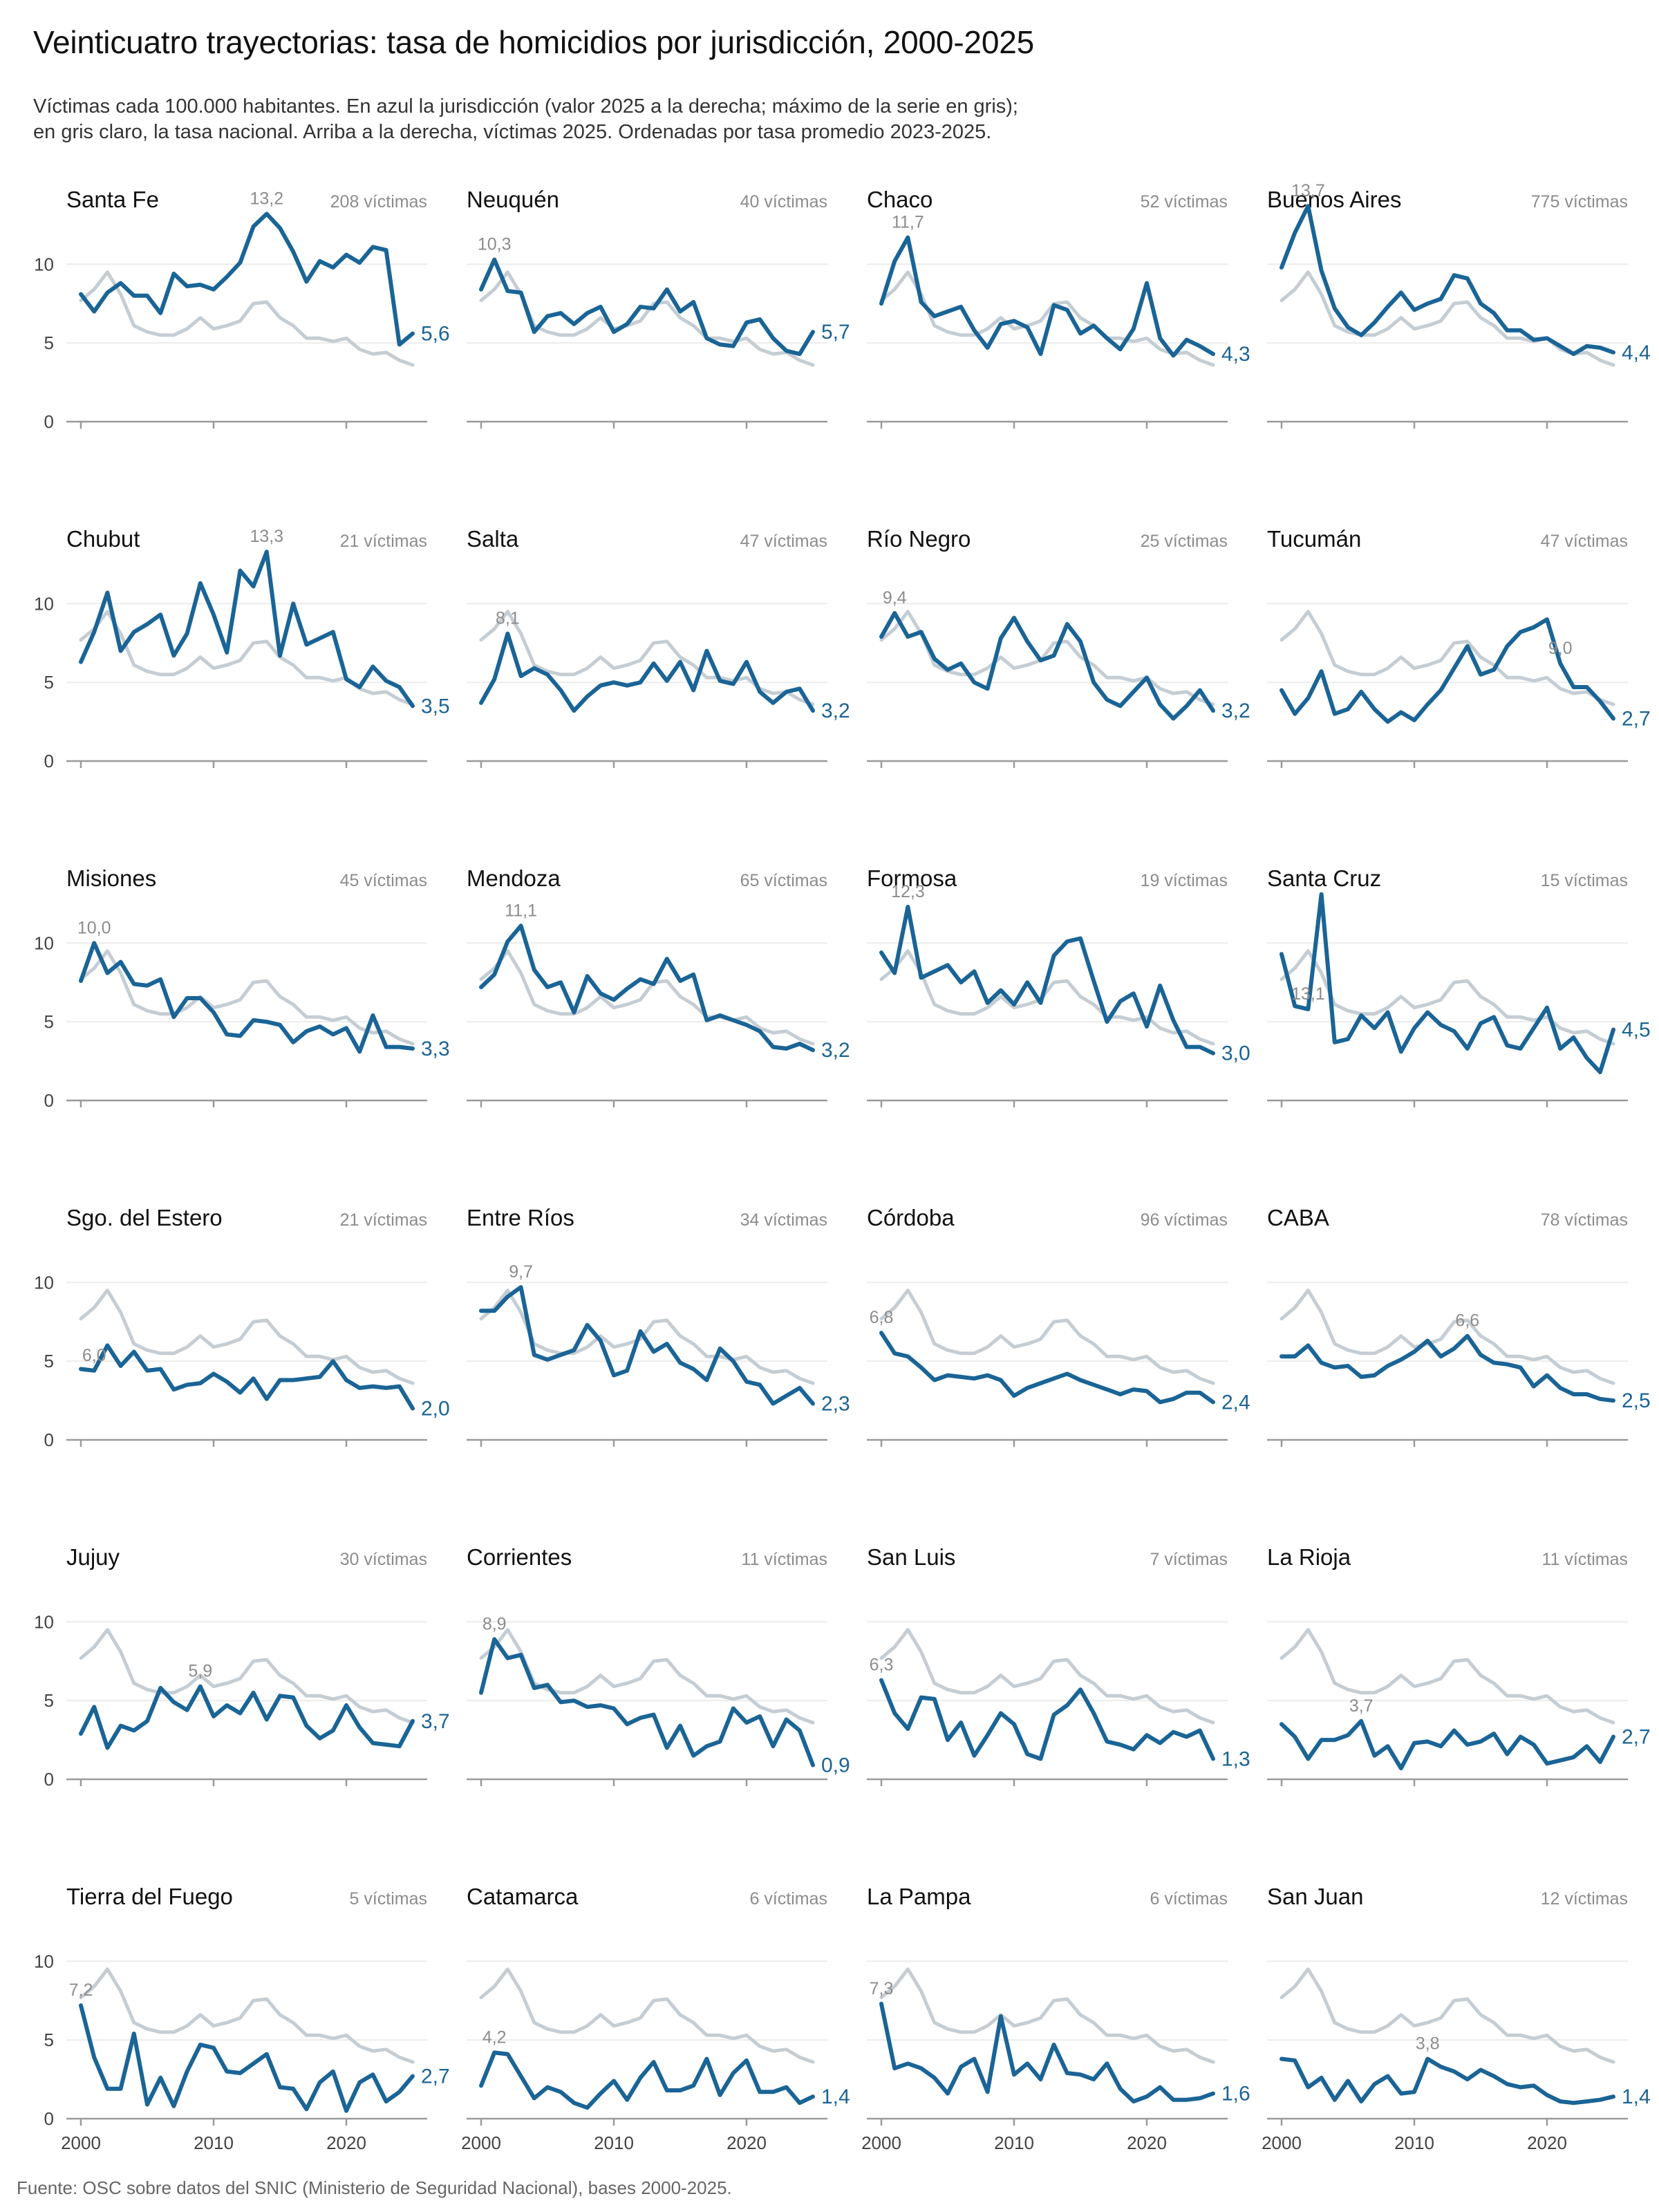 Image resolution: width=1659 pixels, height=2212 pixels. I want to click on max-value-label: 10,3, so click(495, 244).